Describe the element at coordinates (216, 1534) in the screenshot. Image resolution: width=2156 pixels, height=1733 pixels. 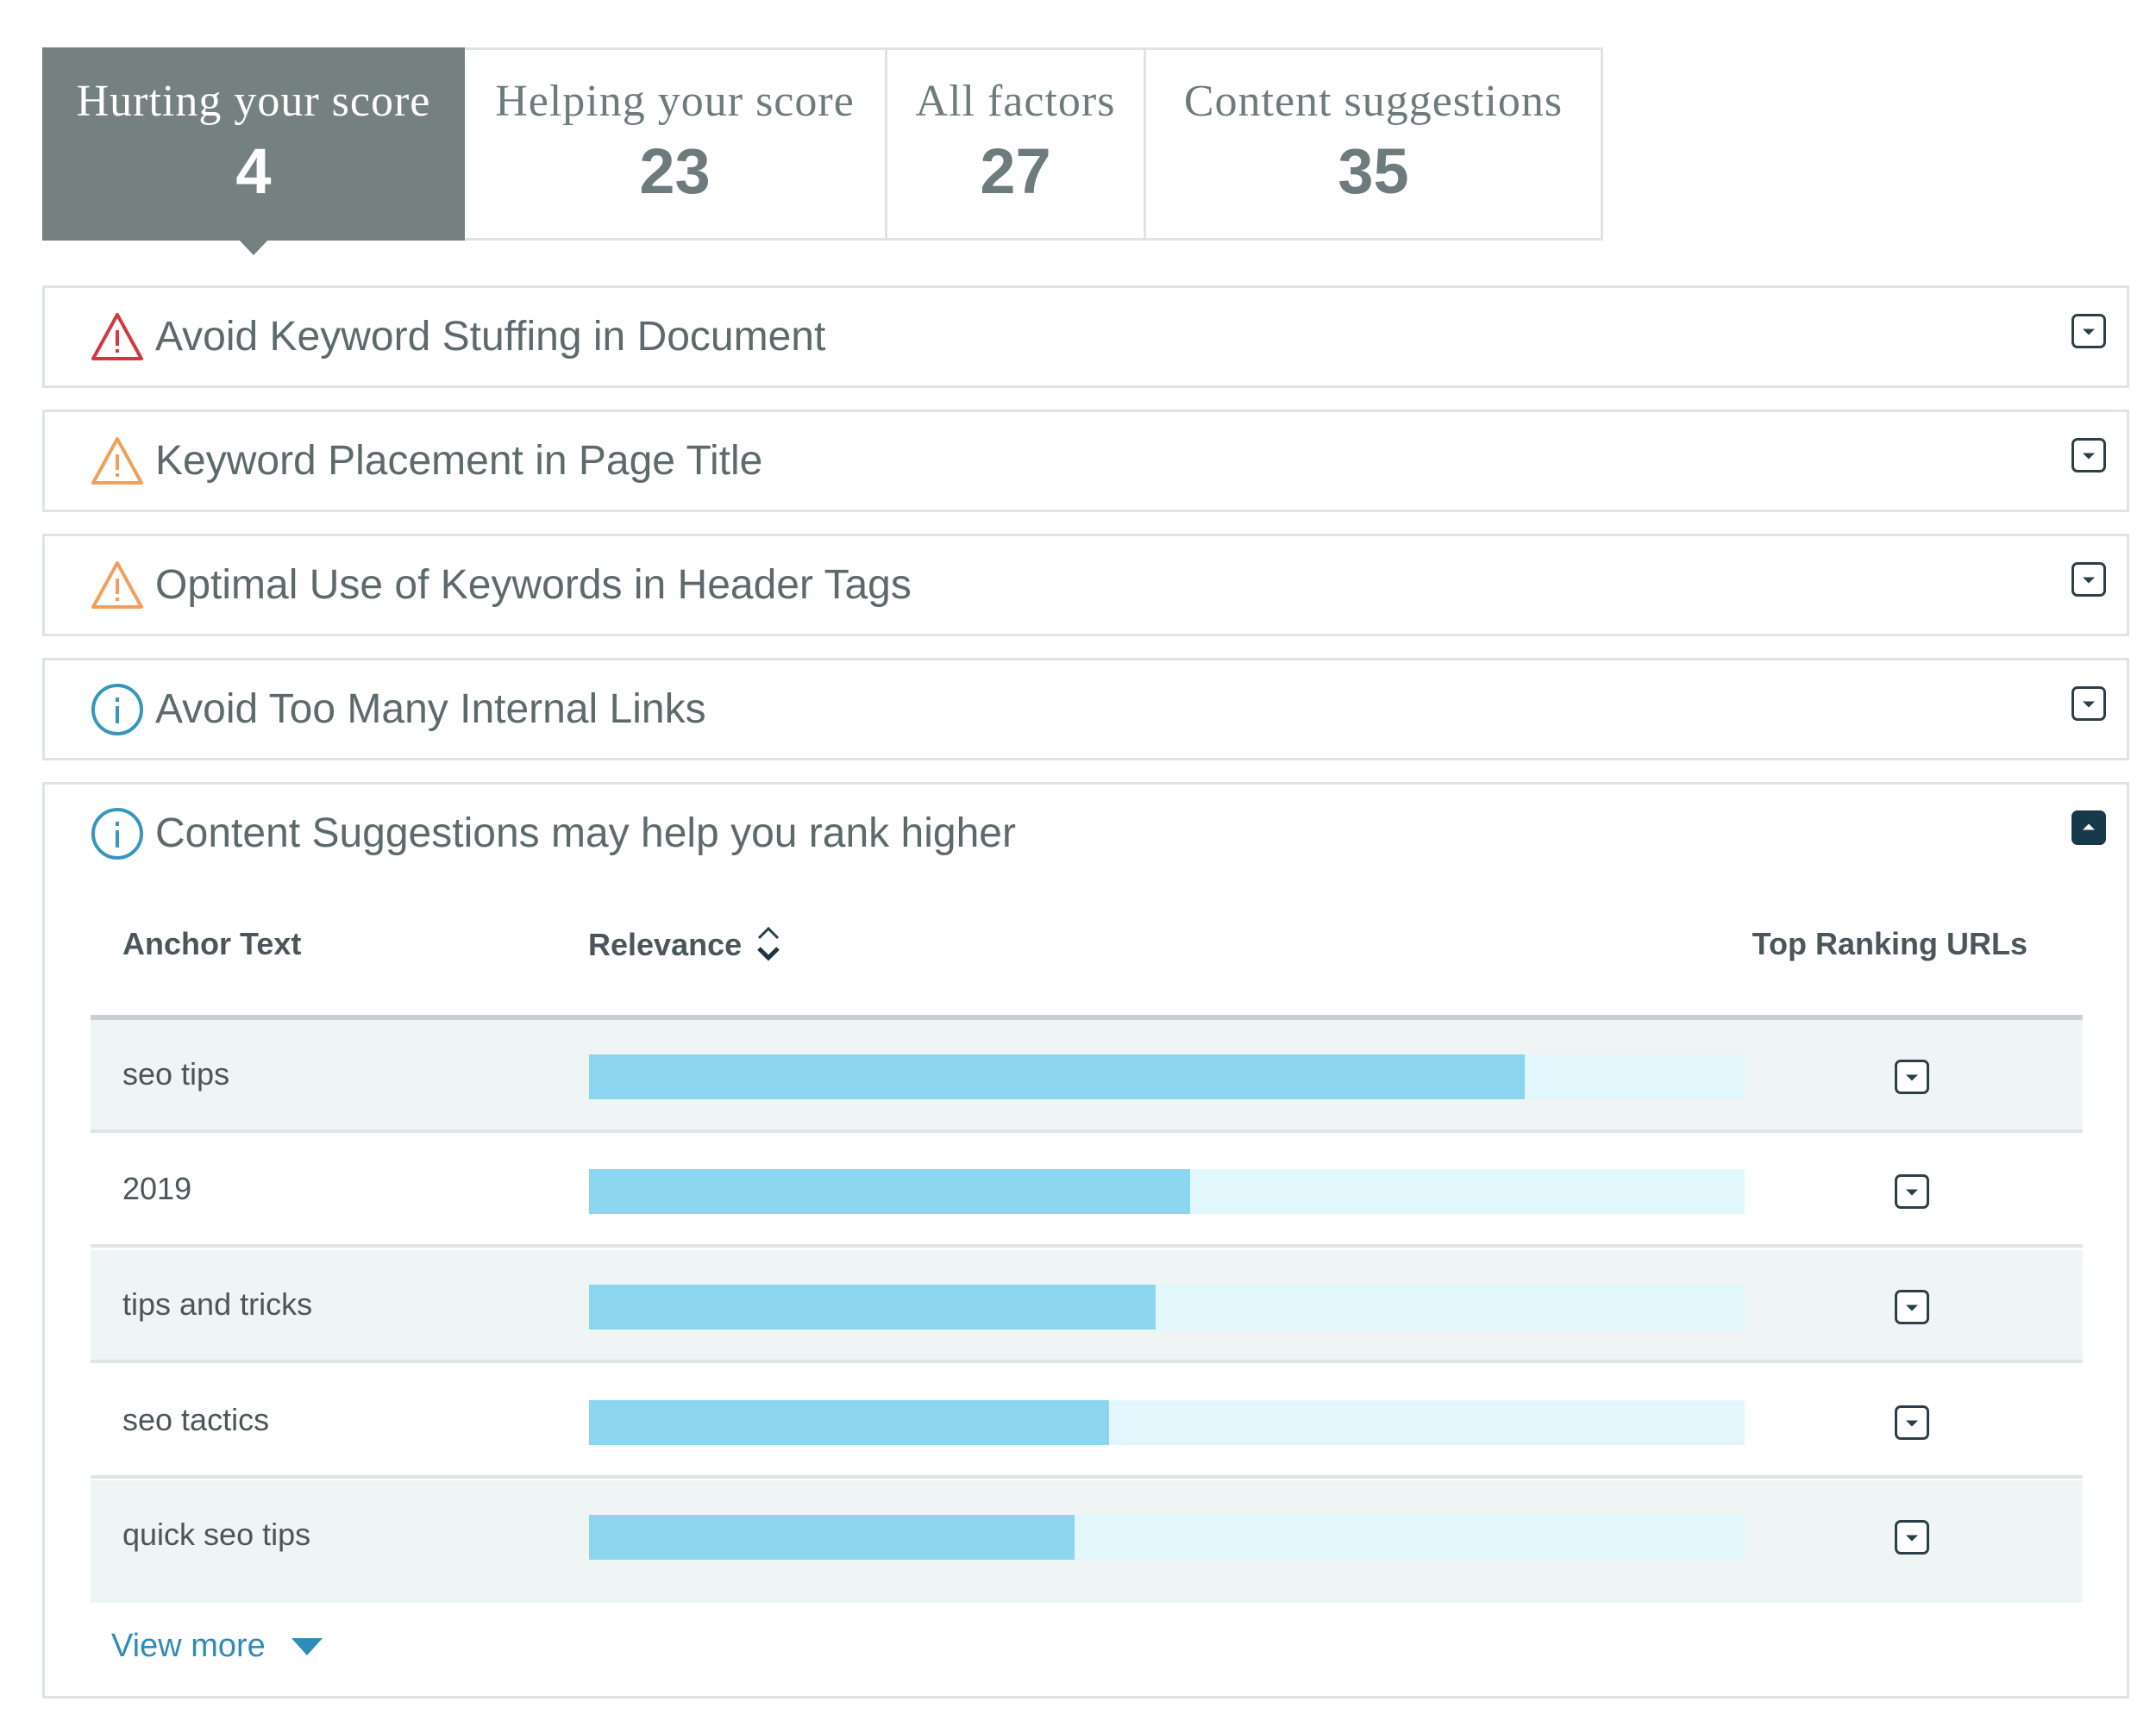
I see `anchor-text-cell: quick seo tips` at that location.